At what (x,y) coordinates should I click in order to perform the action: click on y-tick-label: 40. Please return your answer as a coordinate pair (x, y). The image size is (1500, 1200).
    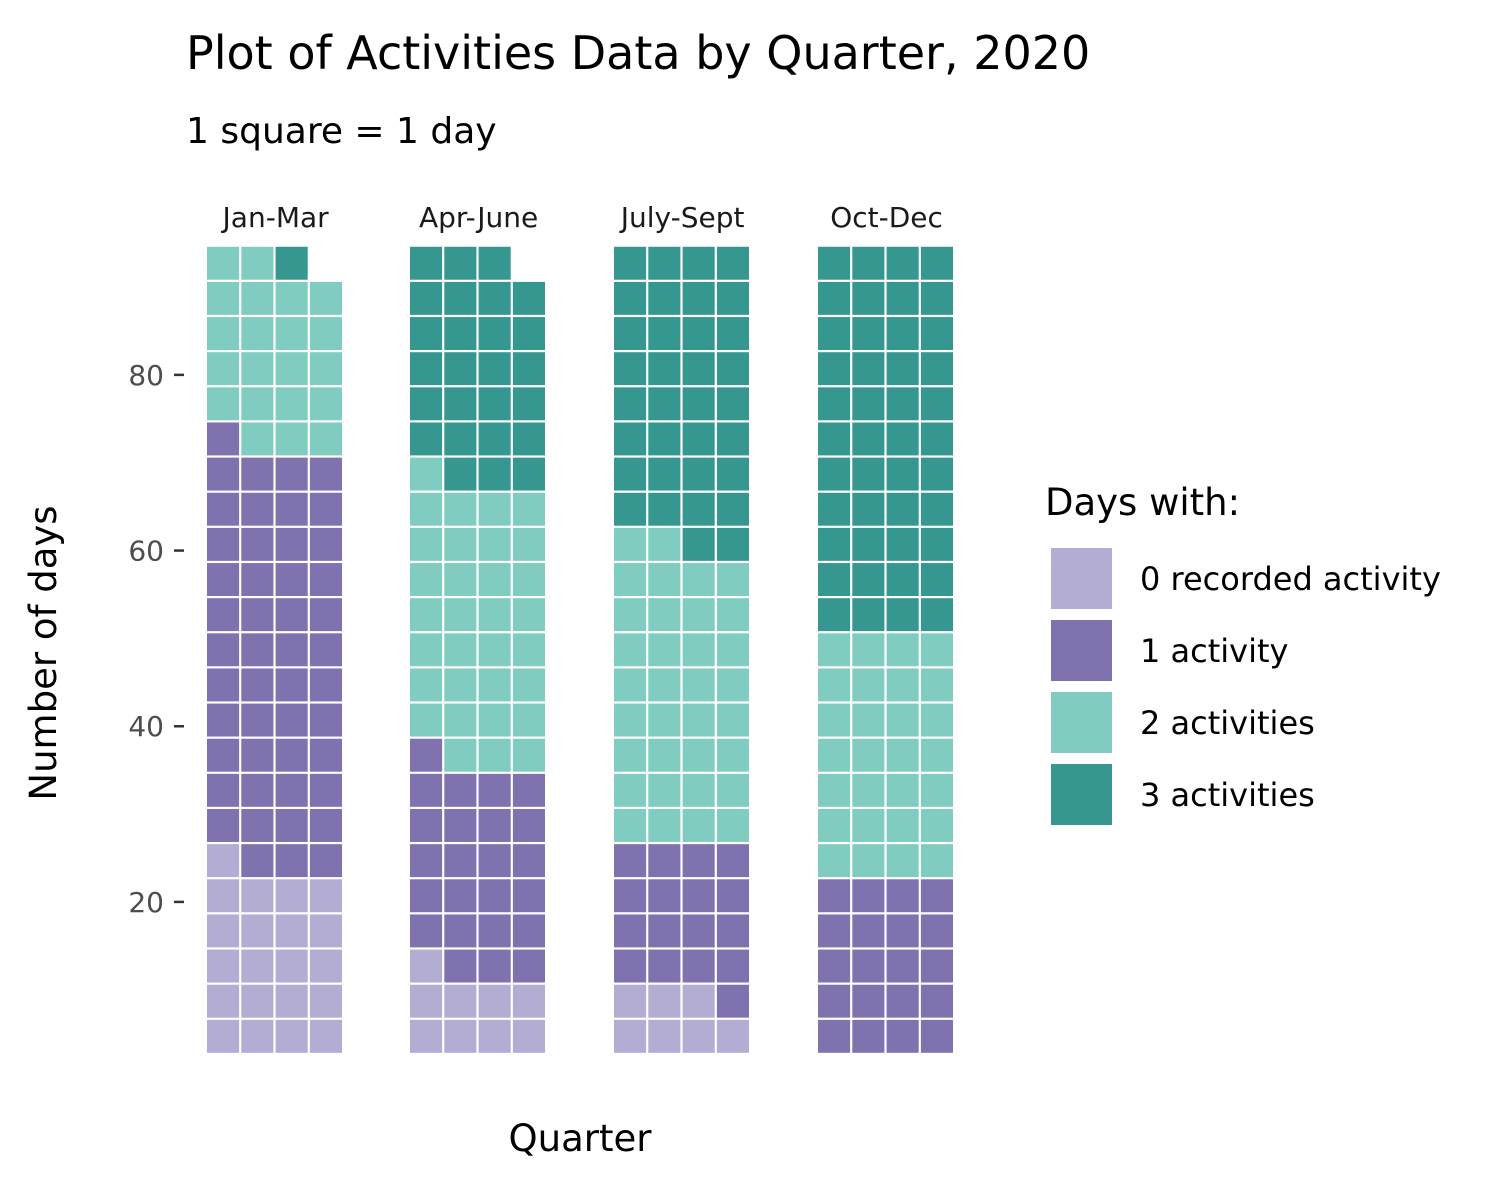
    Looking at the image, I should click on (146, 726).